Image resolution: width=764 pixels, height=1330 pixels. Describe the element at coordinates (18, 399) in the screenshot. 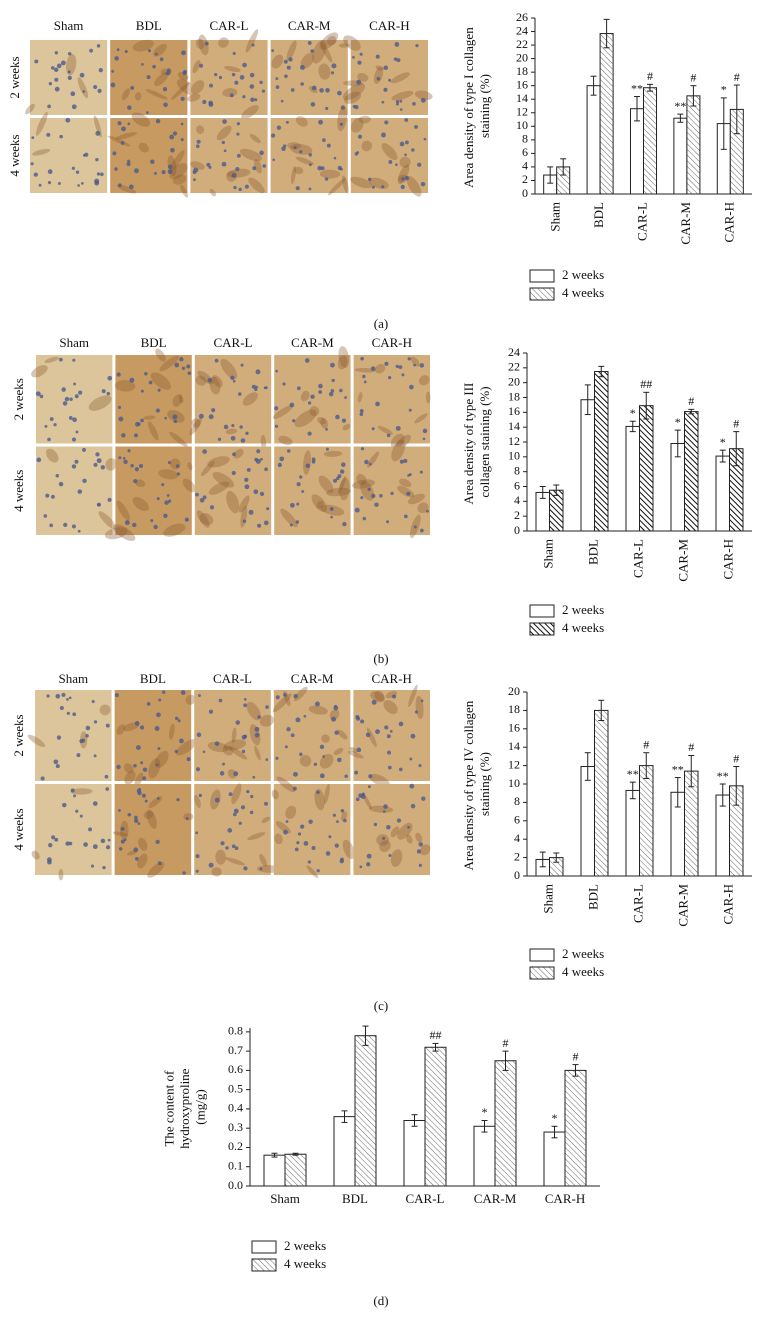

I see `row-label: 2 weeks` at that location.